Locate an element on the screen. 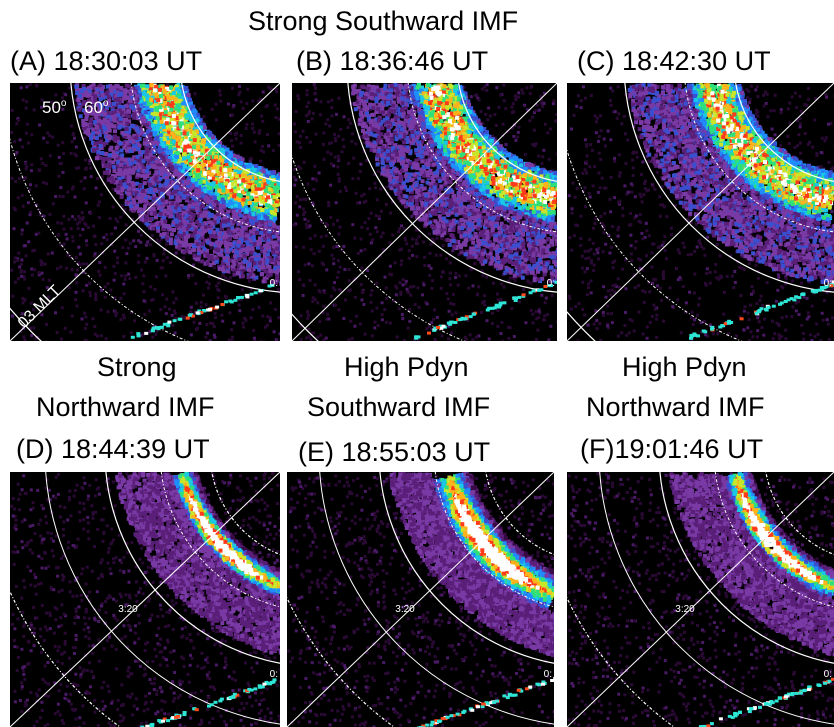 This screenshot has width=834, height=727. panel-a-image: 0: 50o 60o 03 MLT is located at coordinates (145, 212).